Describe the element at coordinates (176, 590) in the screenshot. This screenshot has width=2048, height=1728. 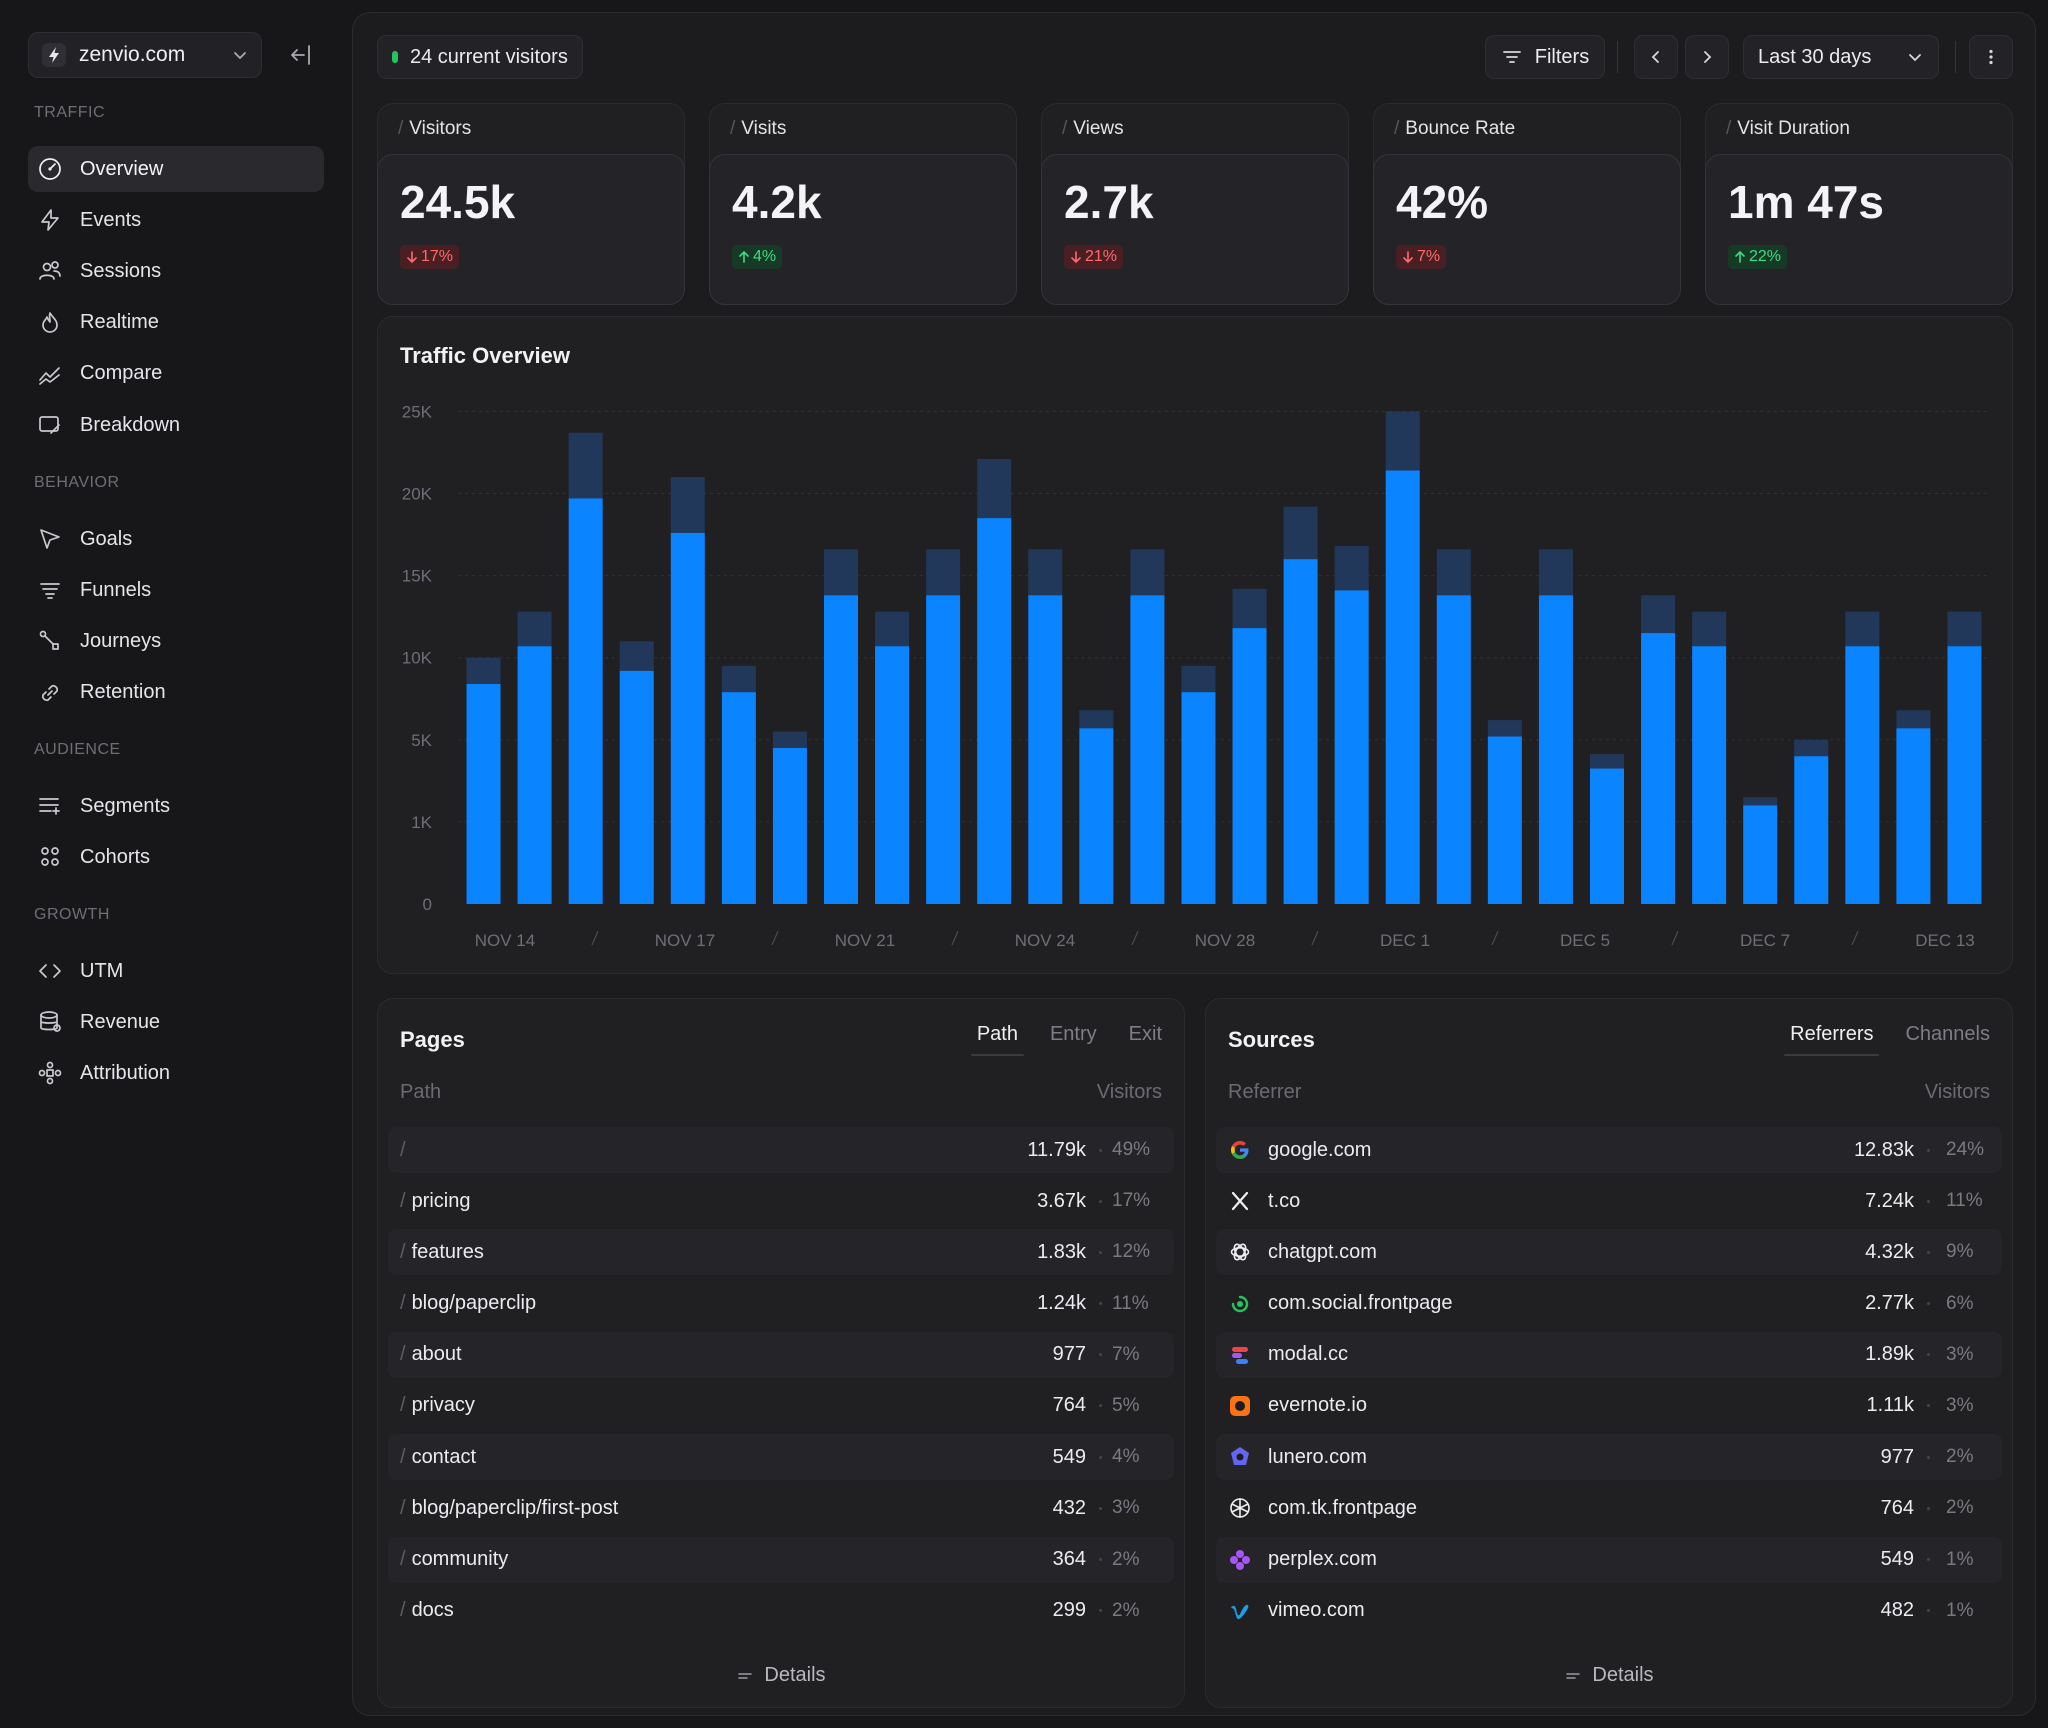
I see `sidebar-item-funnels: Funnels` at that location.